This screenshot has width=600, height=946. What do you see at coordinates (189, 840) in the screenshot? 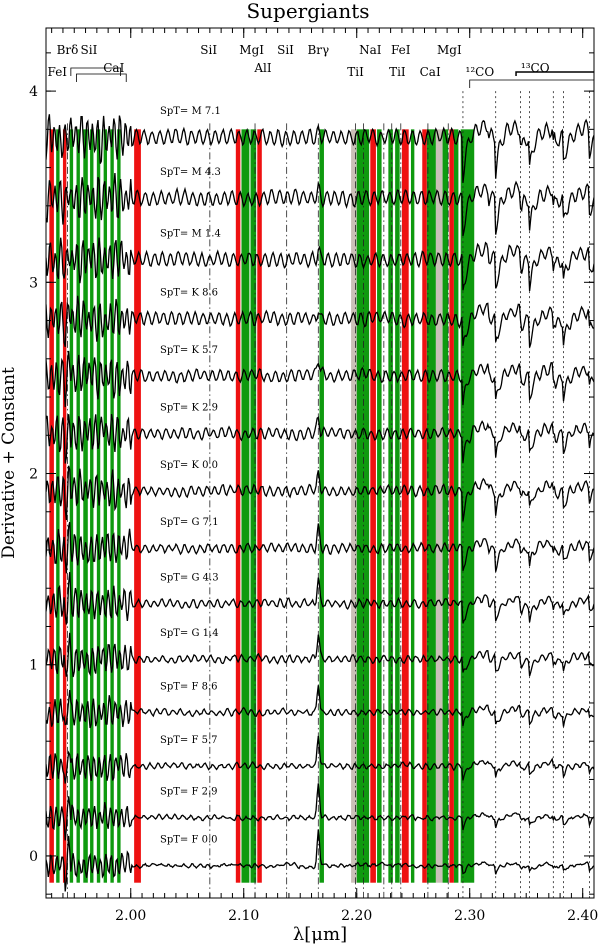
I see `spectral-type-label: SpT= F 0.0` at bounding box center [189, 840].